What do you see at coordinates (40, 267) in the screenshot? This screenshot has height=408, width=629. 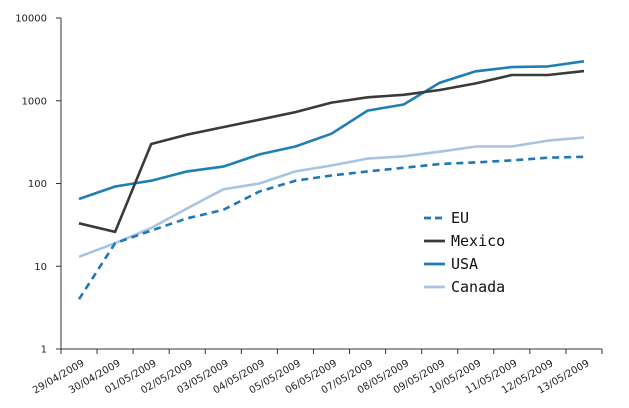 I see `y-tick-label: 10` at bounding box center [40, 267].